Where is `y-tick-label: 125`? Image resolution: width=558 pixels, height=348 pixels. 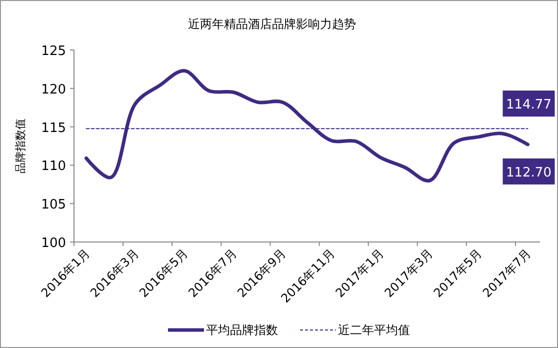 y-tick-label: 125 is located at coordinates (53, 51).